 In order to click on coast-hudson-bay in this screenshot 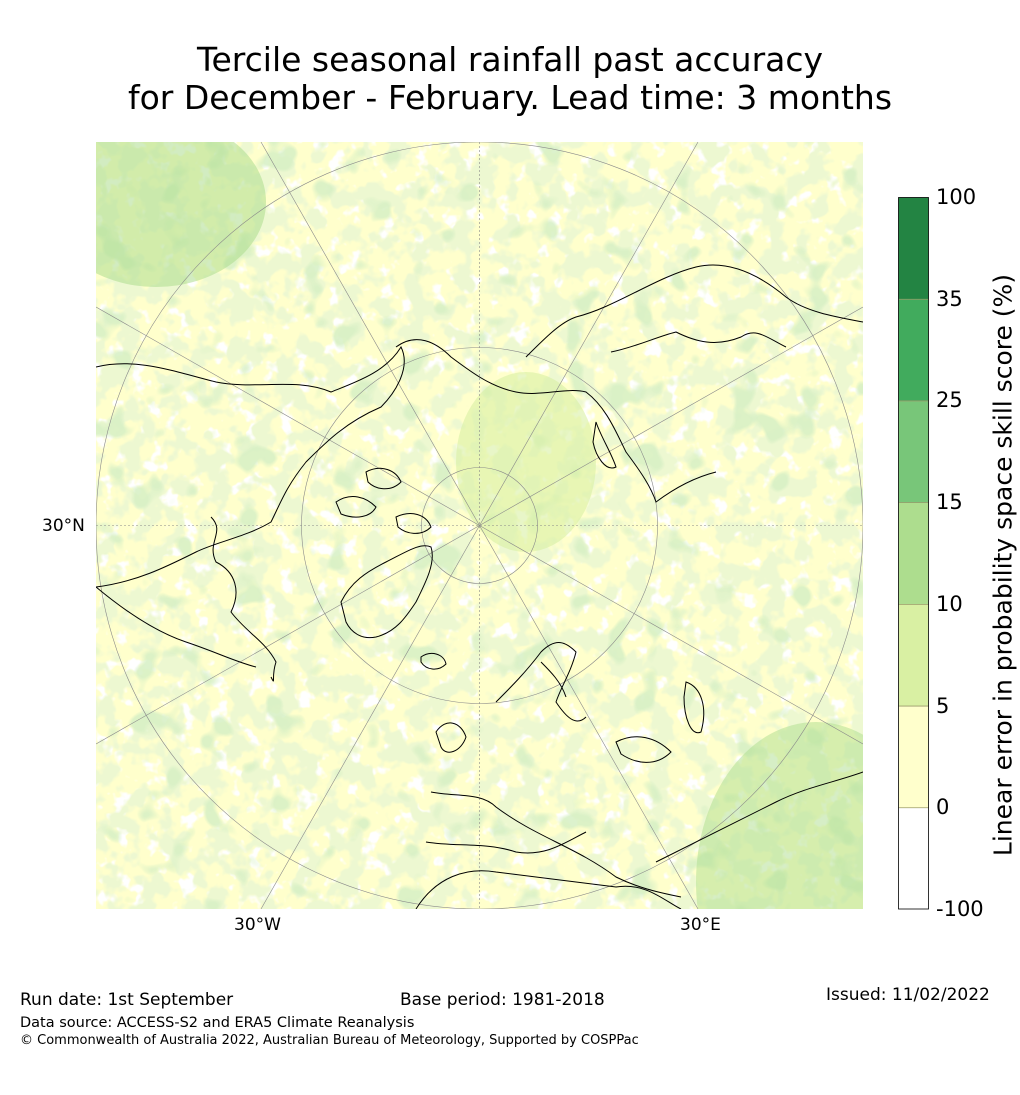, I will do `click(243, 599)`.